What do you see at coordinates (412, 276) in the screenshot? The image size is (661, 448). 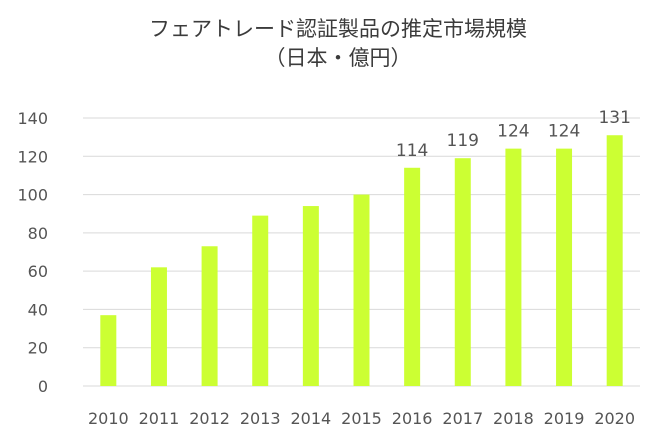 I see `bar-2016` at bounding box center [412, 276].